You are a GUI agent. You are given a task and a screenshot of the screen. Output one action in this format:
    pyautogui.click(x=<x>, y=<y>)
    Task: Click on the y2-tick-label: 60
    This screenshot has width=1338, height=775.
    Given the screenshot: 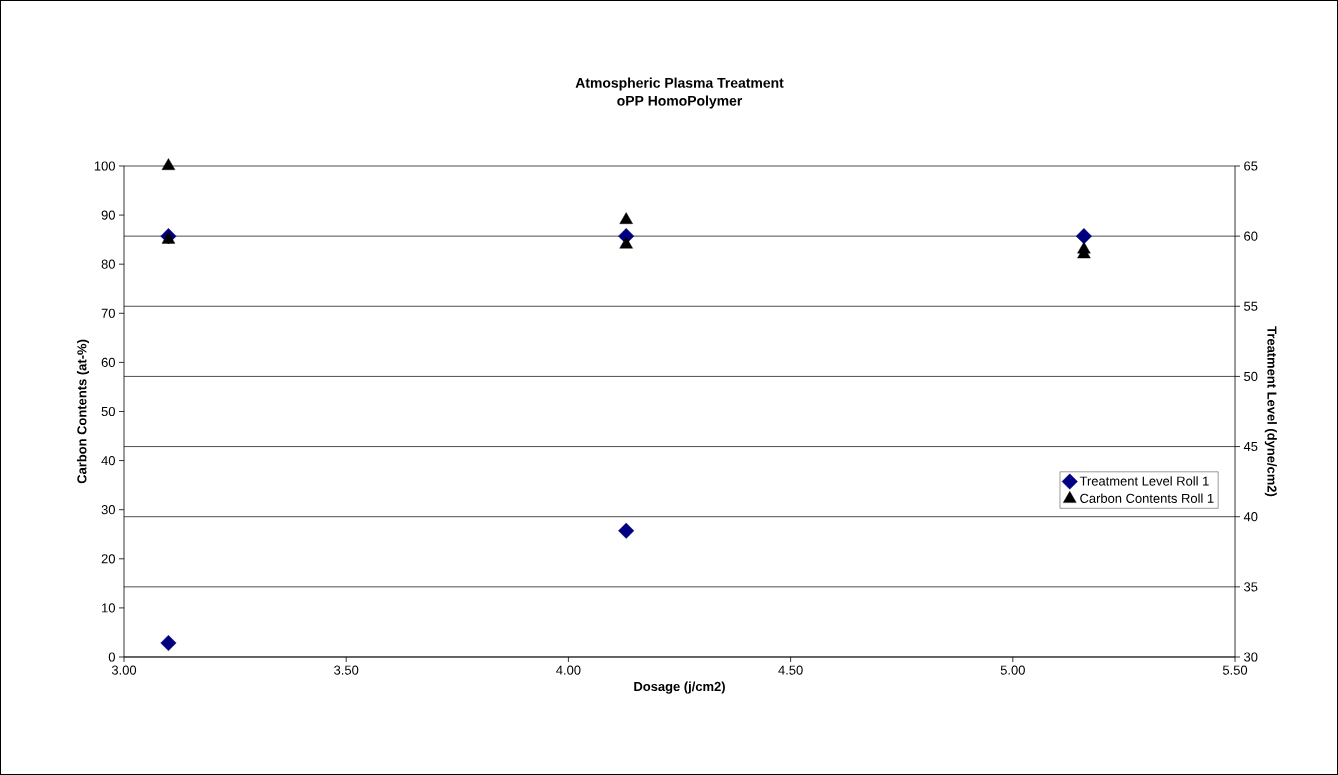 What is the action you would take?
    pyautogui.click(x=1251, y=236)
    